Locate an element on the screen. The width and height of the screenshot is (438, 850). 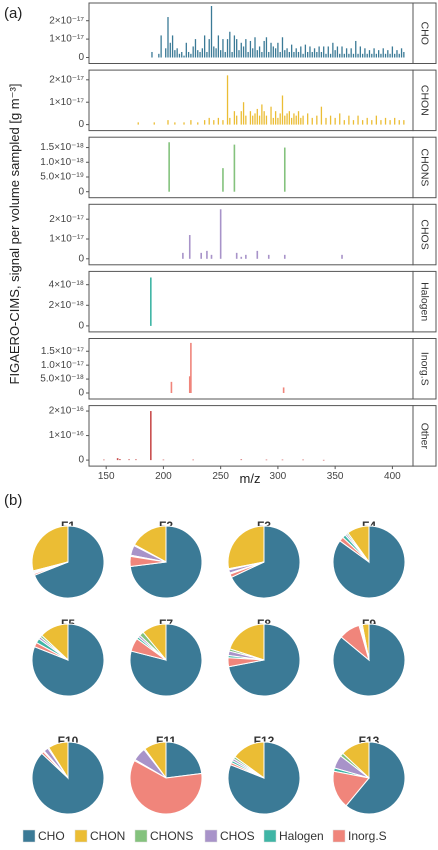
spectrum-panel-chons: CHONS 0 5.0×10⁻¹⁹ 1.0×10⁻¹⁸ 1.5×10⁻¹⁸ is located at coordinates (238, 167).